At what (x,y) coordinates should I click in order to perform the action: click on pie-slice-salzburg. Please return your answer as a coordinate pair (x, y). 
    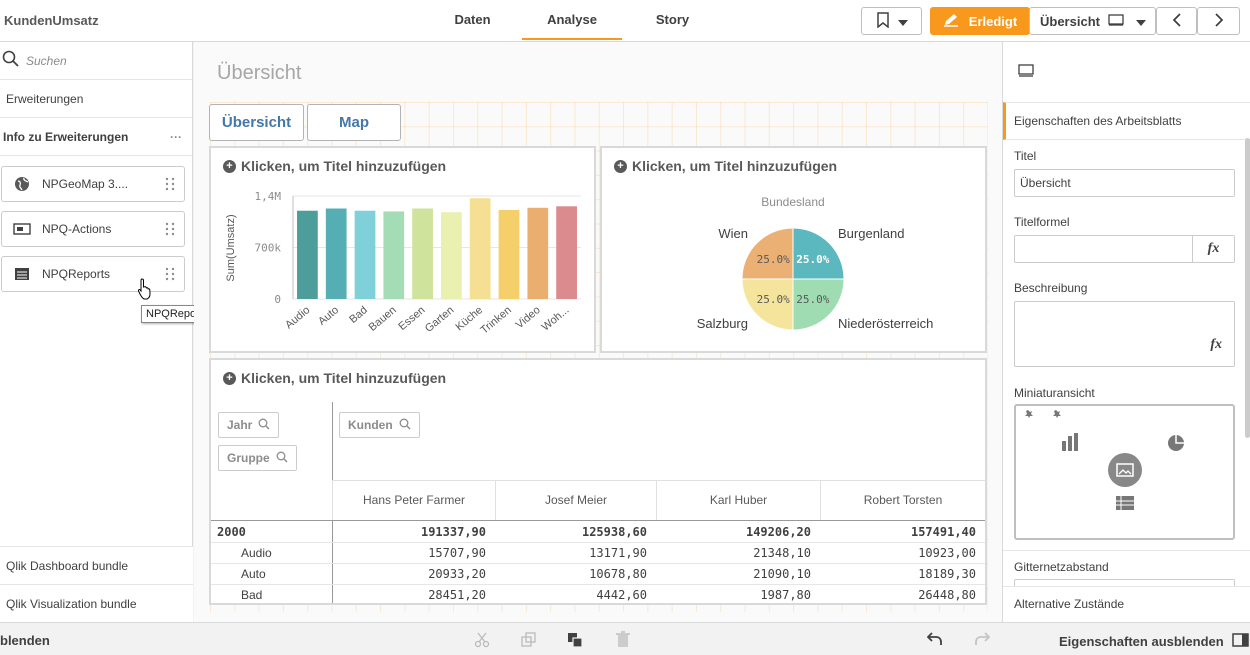
    Looking at the image, I should click on (767, 304).